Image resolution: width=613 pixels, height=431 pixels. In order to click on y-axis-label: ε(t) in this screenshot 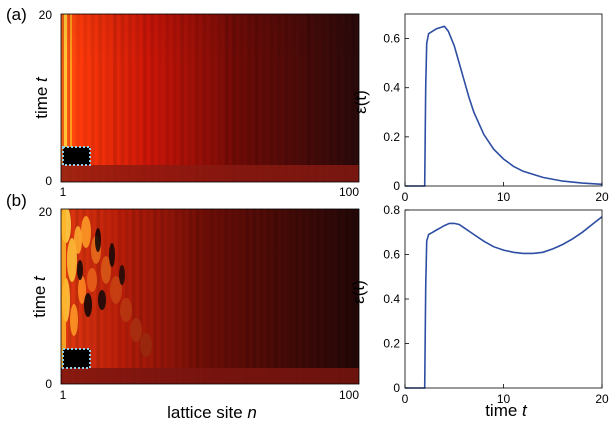, I will do `click(358, 292)`.